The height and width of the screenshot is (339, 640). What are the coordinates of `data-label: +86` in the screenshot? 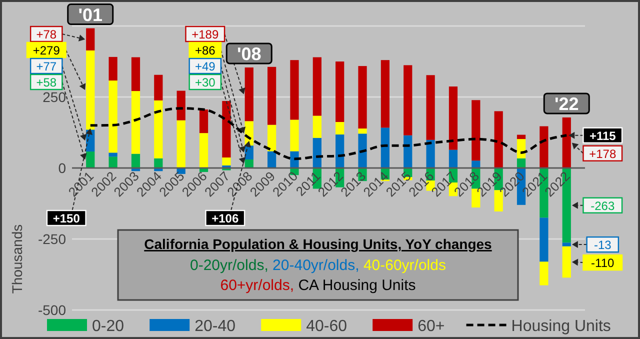 It's located at (205, 51).